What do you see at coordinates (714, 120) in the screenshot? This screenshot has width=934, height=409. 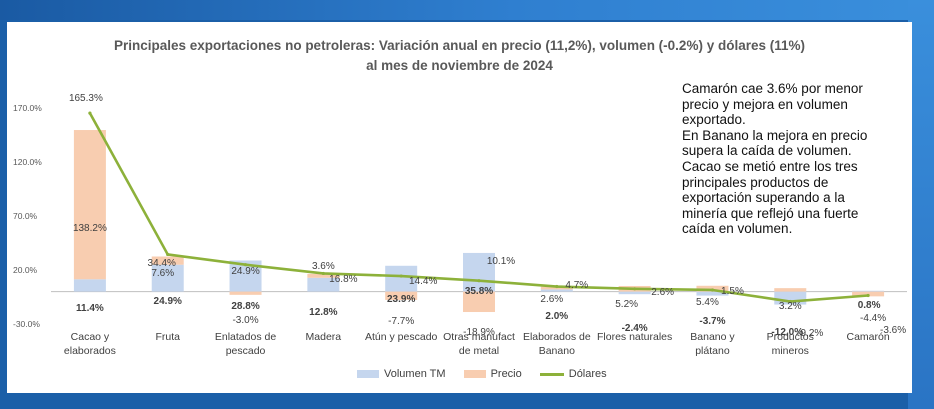 I see `annotation-line: exportado.` at bounding box center [714, 120].